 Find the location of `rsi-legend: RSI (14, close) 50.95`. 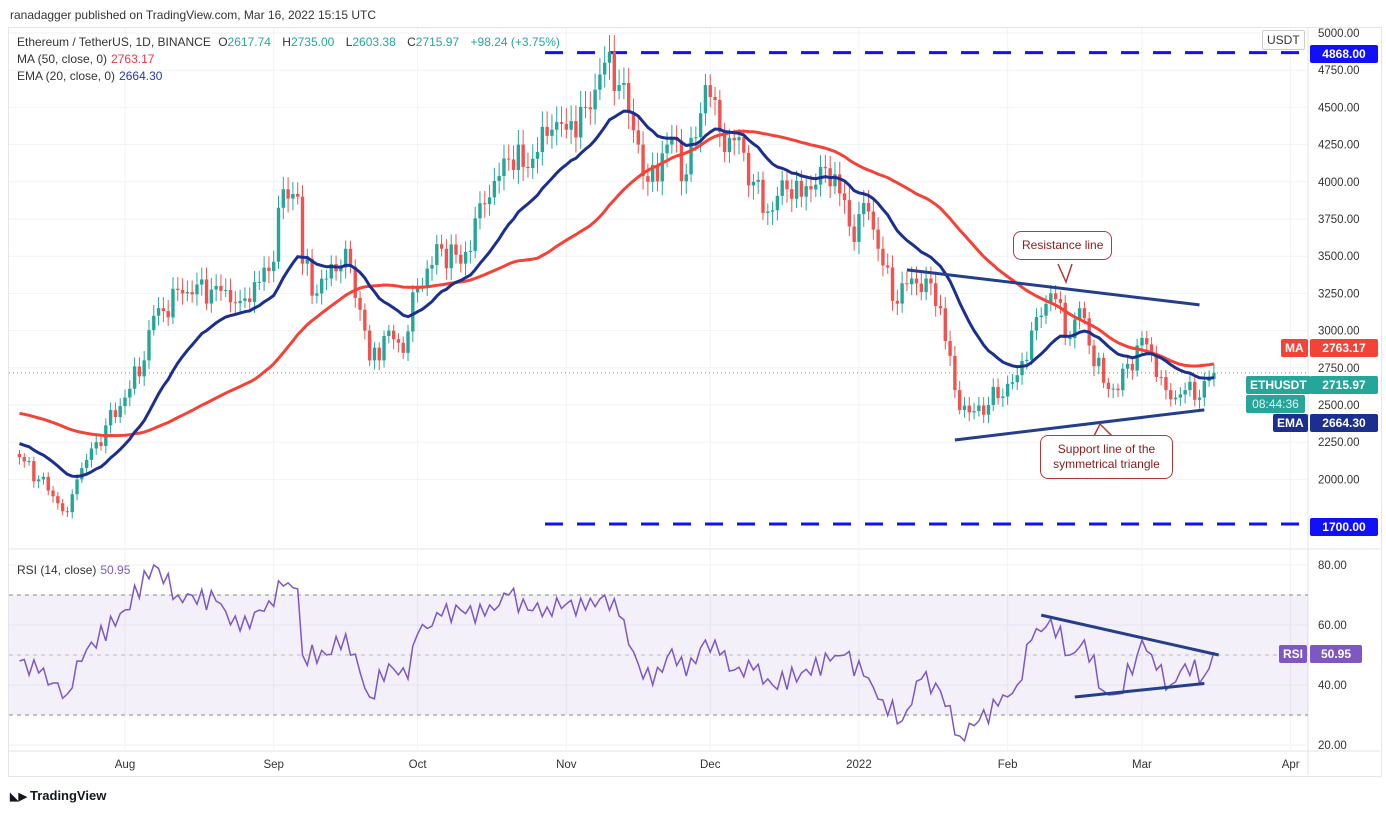

rsi-legend: RSI (14, close) 50.95 is located at coordinates (75, 570).